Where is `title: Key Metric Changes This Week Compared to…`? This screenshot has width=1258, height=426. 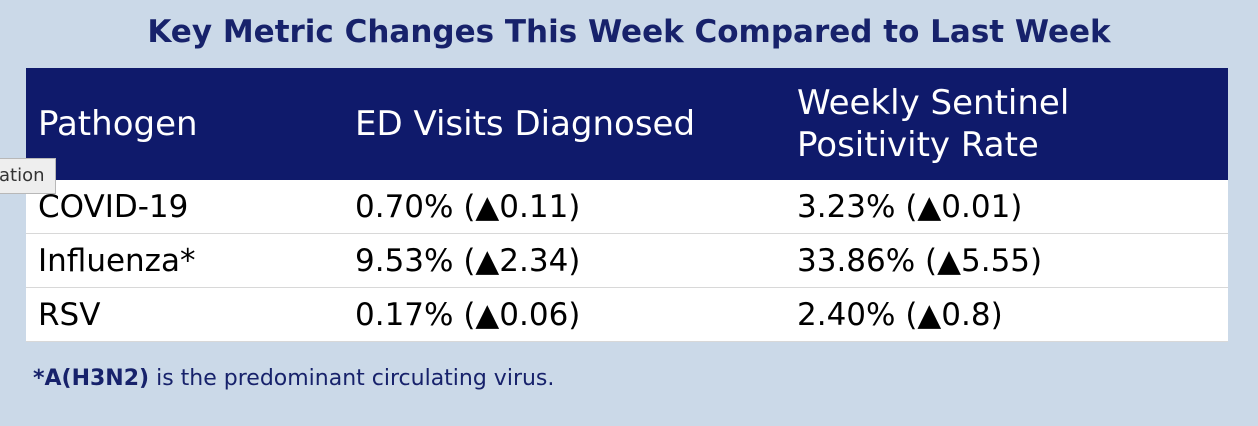
title: Key Metric Changes This Week Compared to… is located at coordinates (629, 32).